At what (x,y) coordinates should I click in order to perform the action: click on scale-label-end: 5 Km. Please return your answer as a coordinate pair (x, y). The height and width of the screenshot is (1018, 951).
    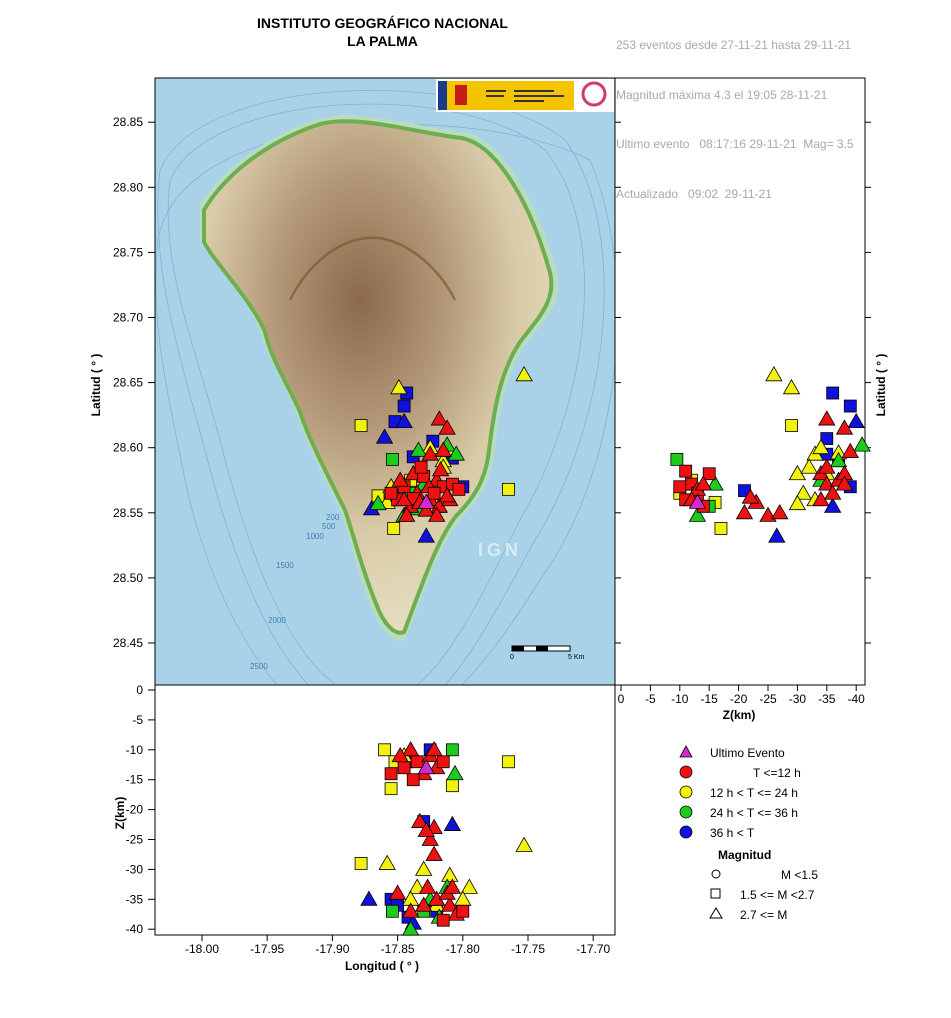
    Looking at the image, I should click on (576, 657).